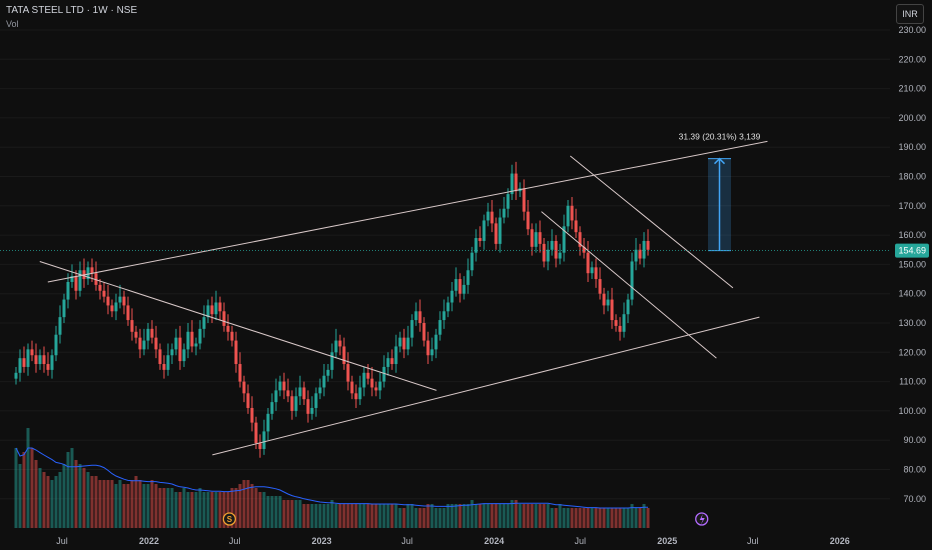  Describe the element at coordinates (910, 14) in the screenshot. I see `currency-button: INR` at that location.